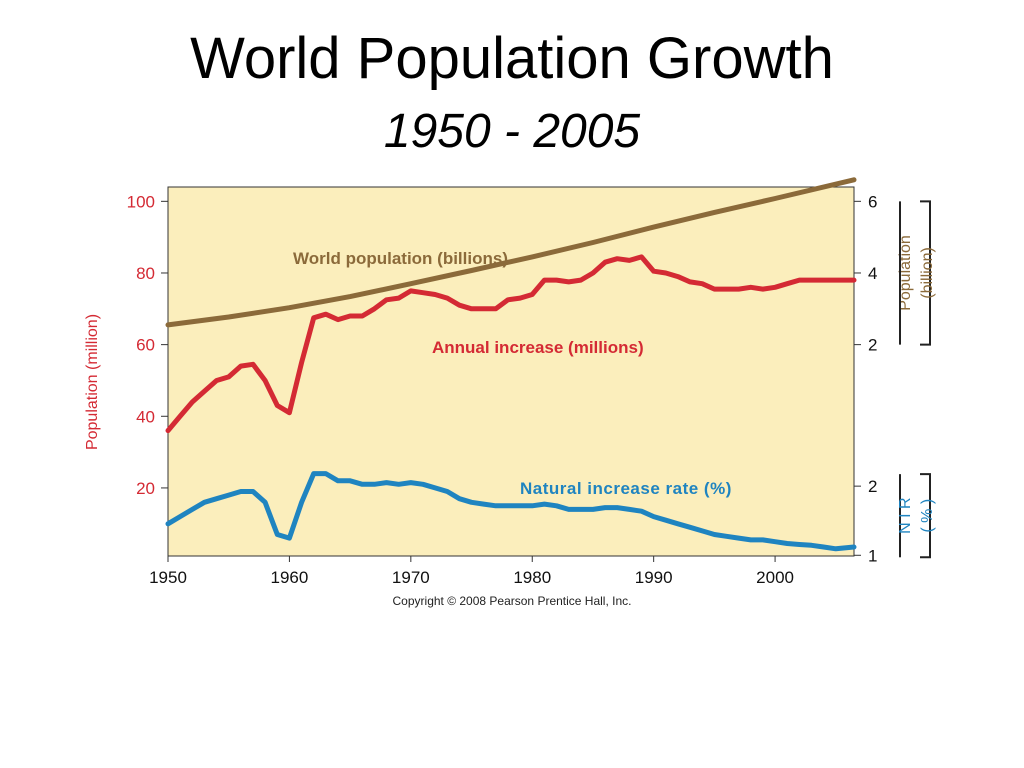 Image resolution: width=1024 pixels, height=768 pixels. Describe the element at coordinates (905, 515) in the screenshot. I see `nir-axis-label-line1: N I R` at that location.